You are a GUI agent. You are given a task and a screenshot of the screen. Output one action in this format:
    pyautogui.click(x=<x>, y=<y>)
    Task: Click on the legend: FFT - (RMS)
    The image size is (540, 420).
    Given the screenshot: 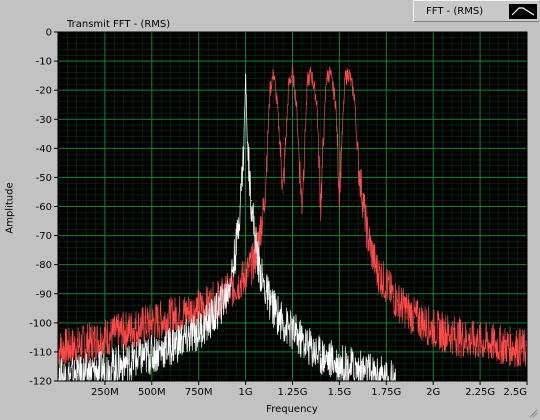 What is the action you would take?
    pyautogui.click(x=476, y=11)
    